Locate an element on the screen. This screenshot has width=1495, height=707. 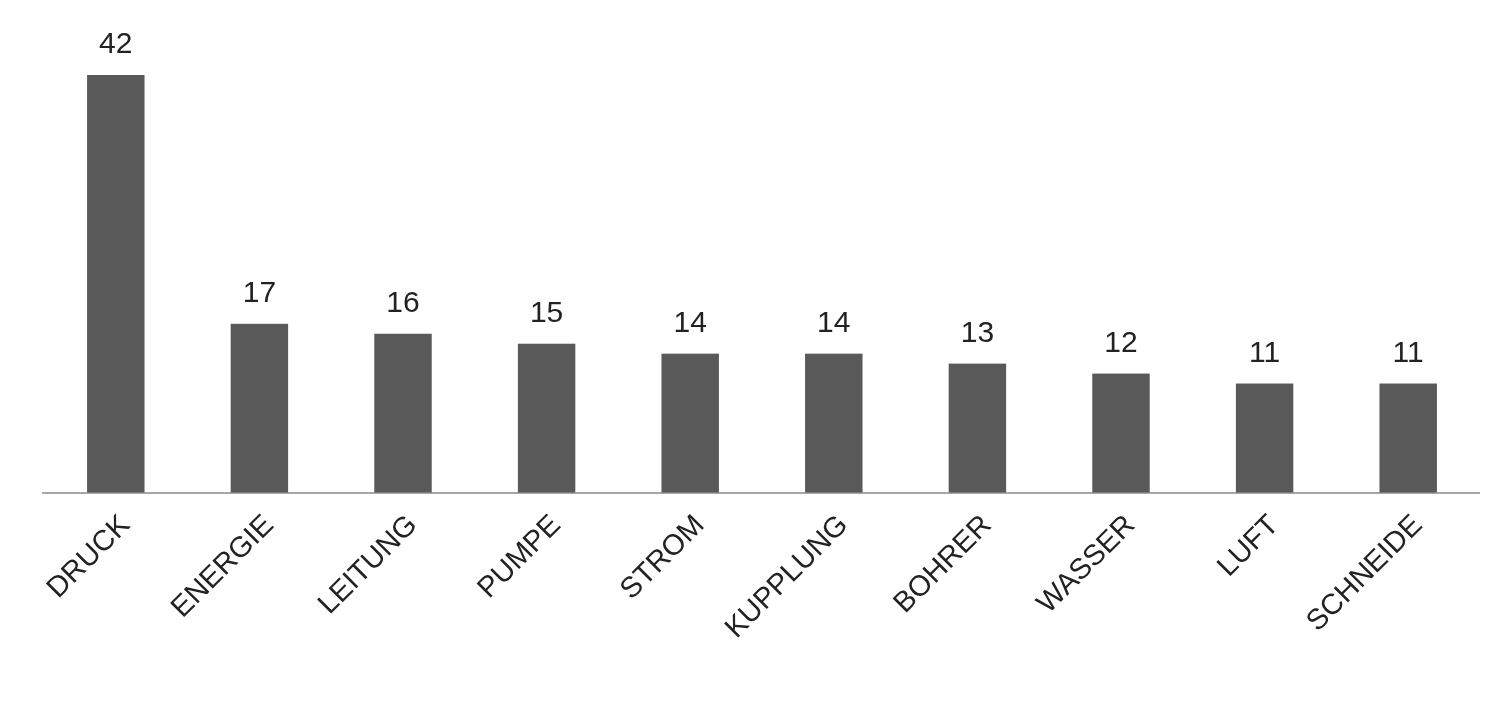
data-label: 15 is located at coordinates (546, 311).